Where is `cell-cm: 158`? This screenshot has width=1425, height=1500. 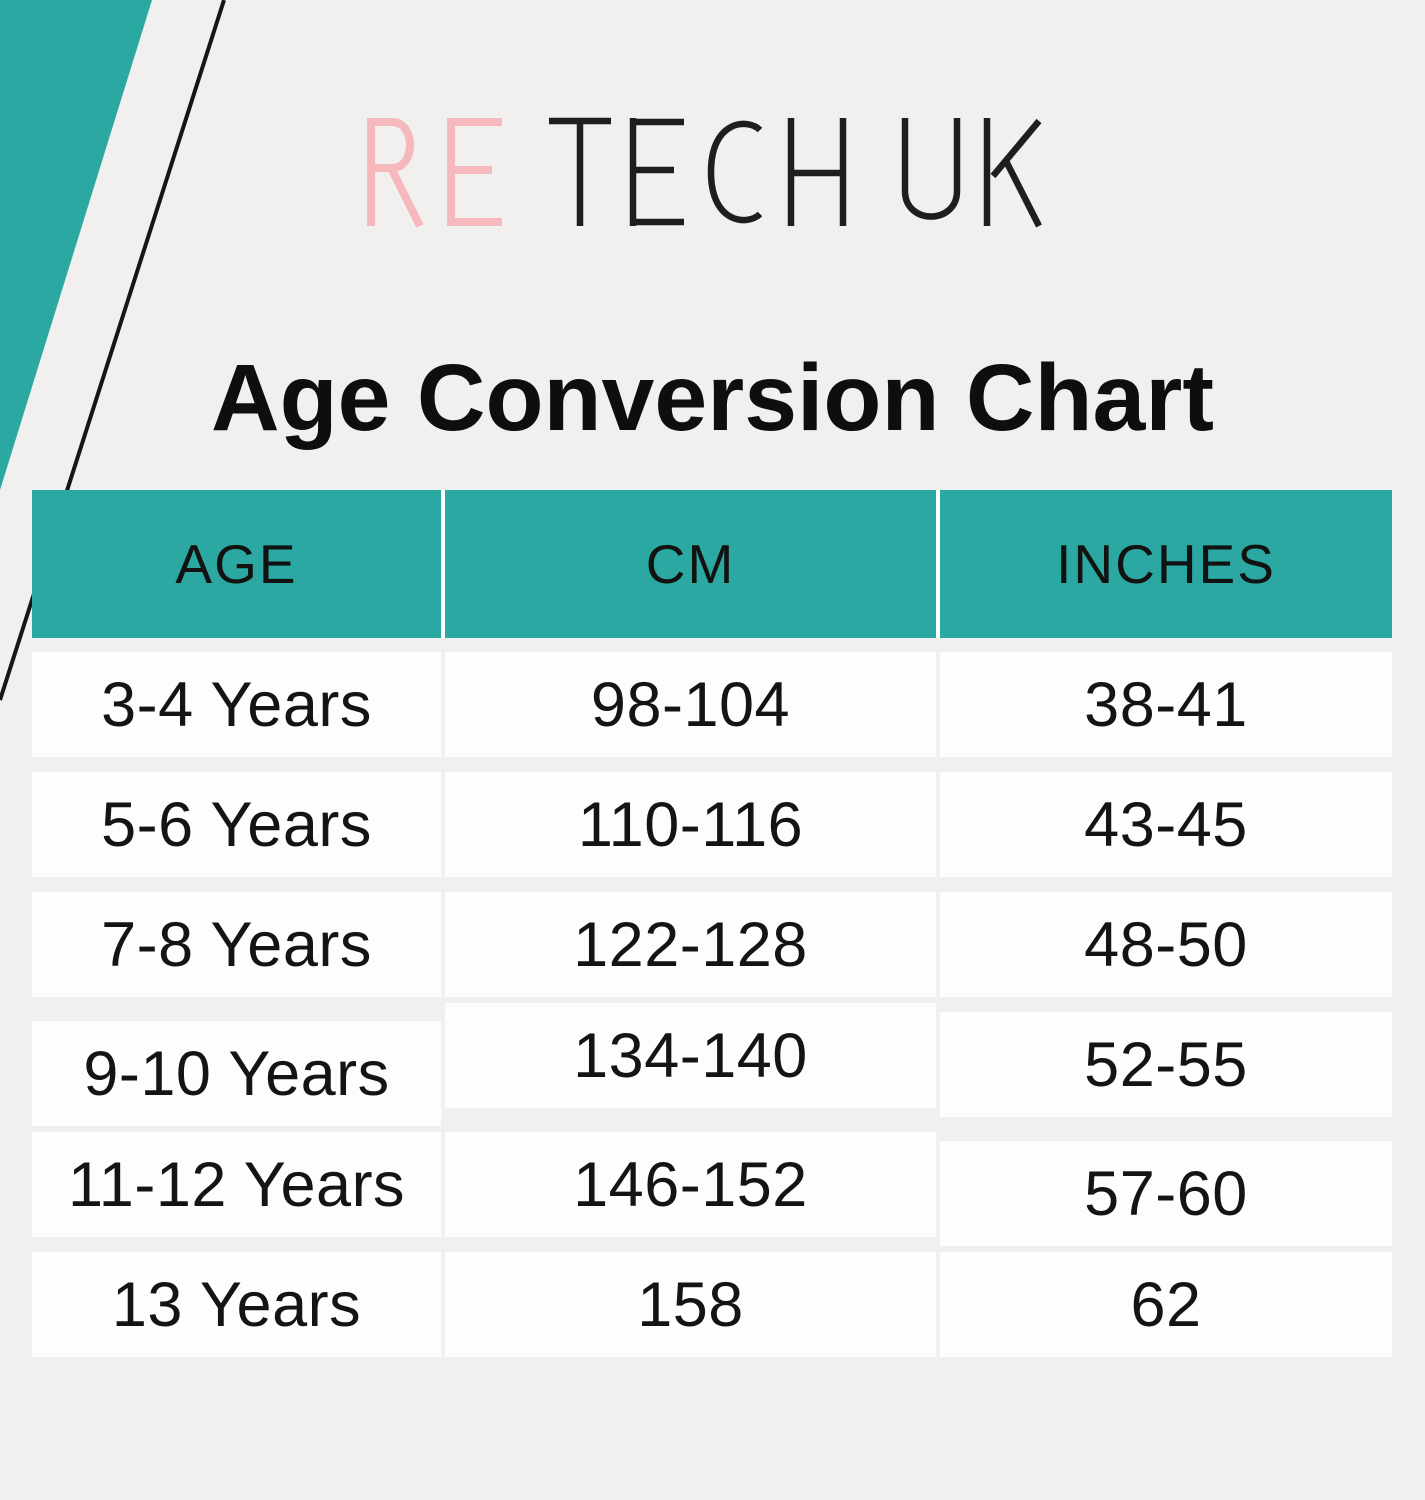
cell-cm: 158 is located at coordinates (690, 1304).